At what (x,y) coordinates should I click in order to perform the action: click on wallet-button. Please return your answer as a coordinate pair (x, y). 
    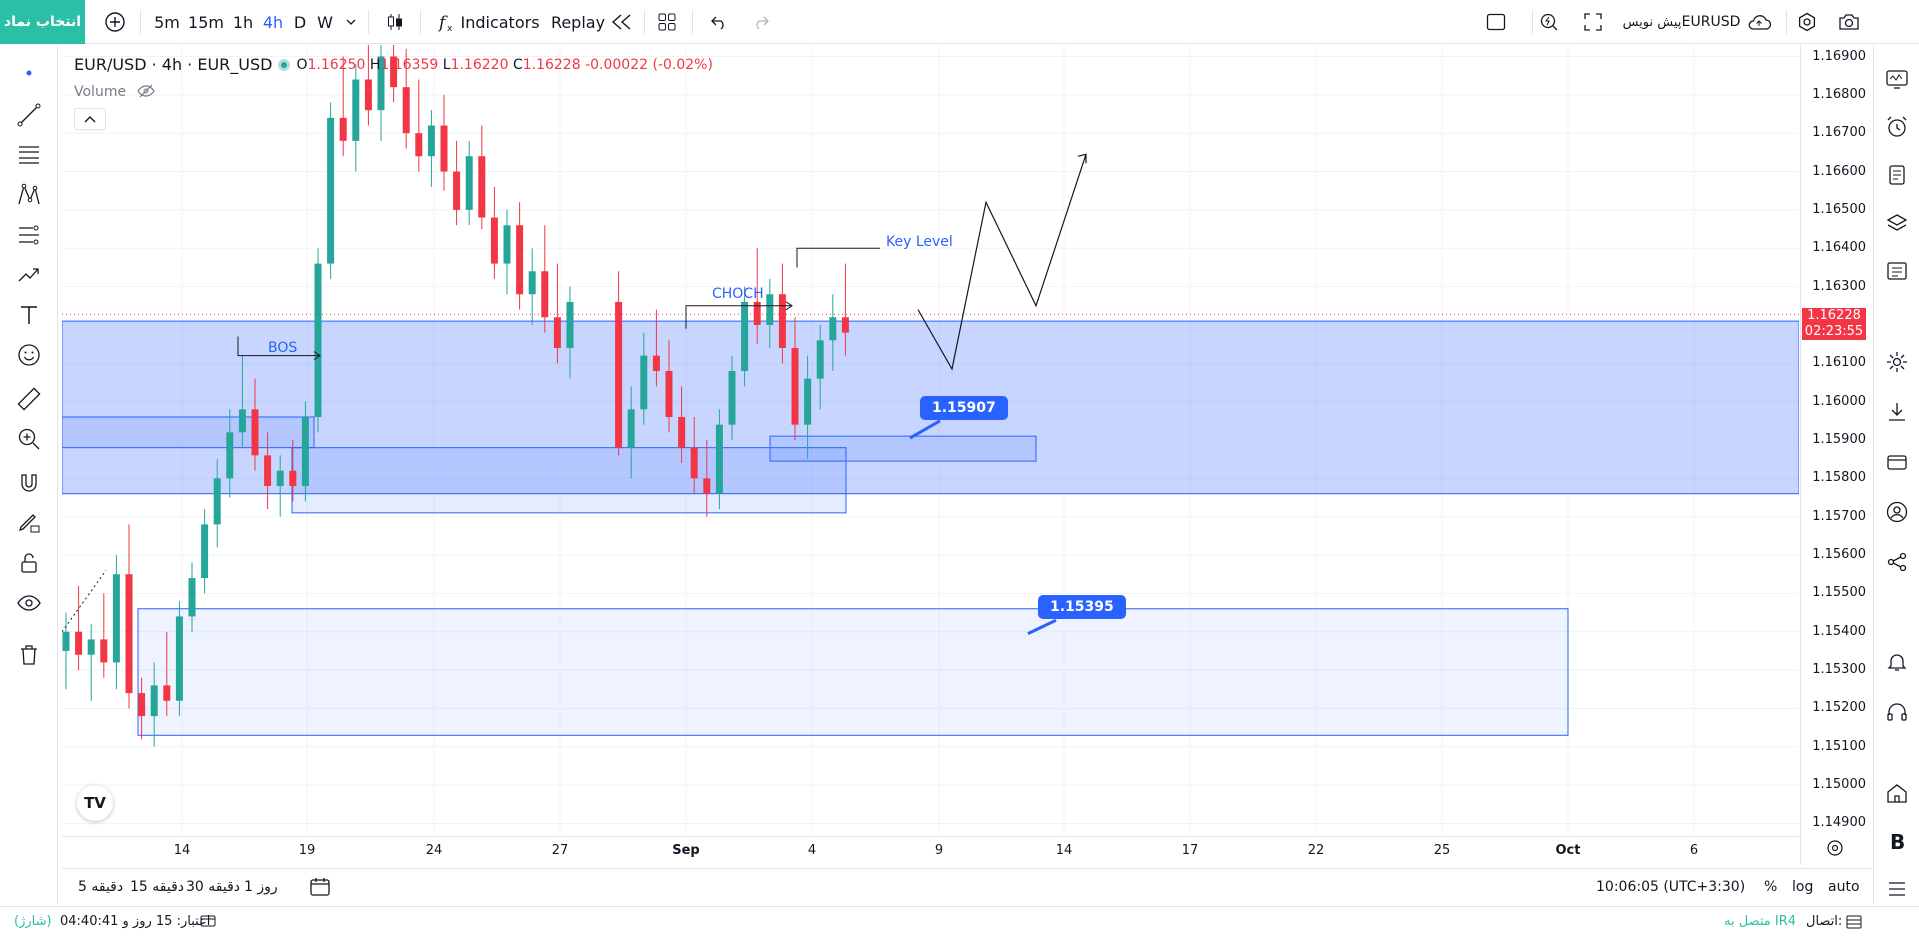
    Looking at the image, I should click on (1897, 462).